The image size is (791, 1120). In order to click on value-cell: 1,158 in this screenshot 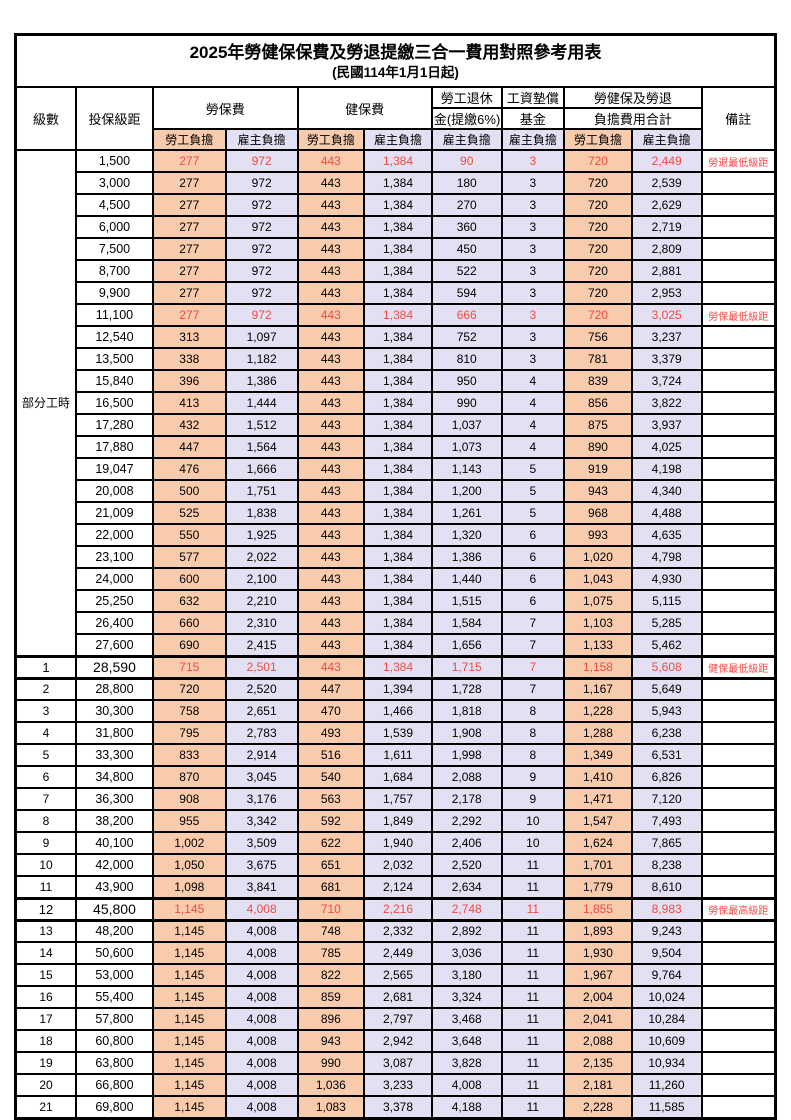, I will do `click(598, 667)`.